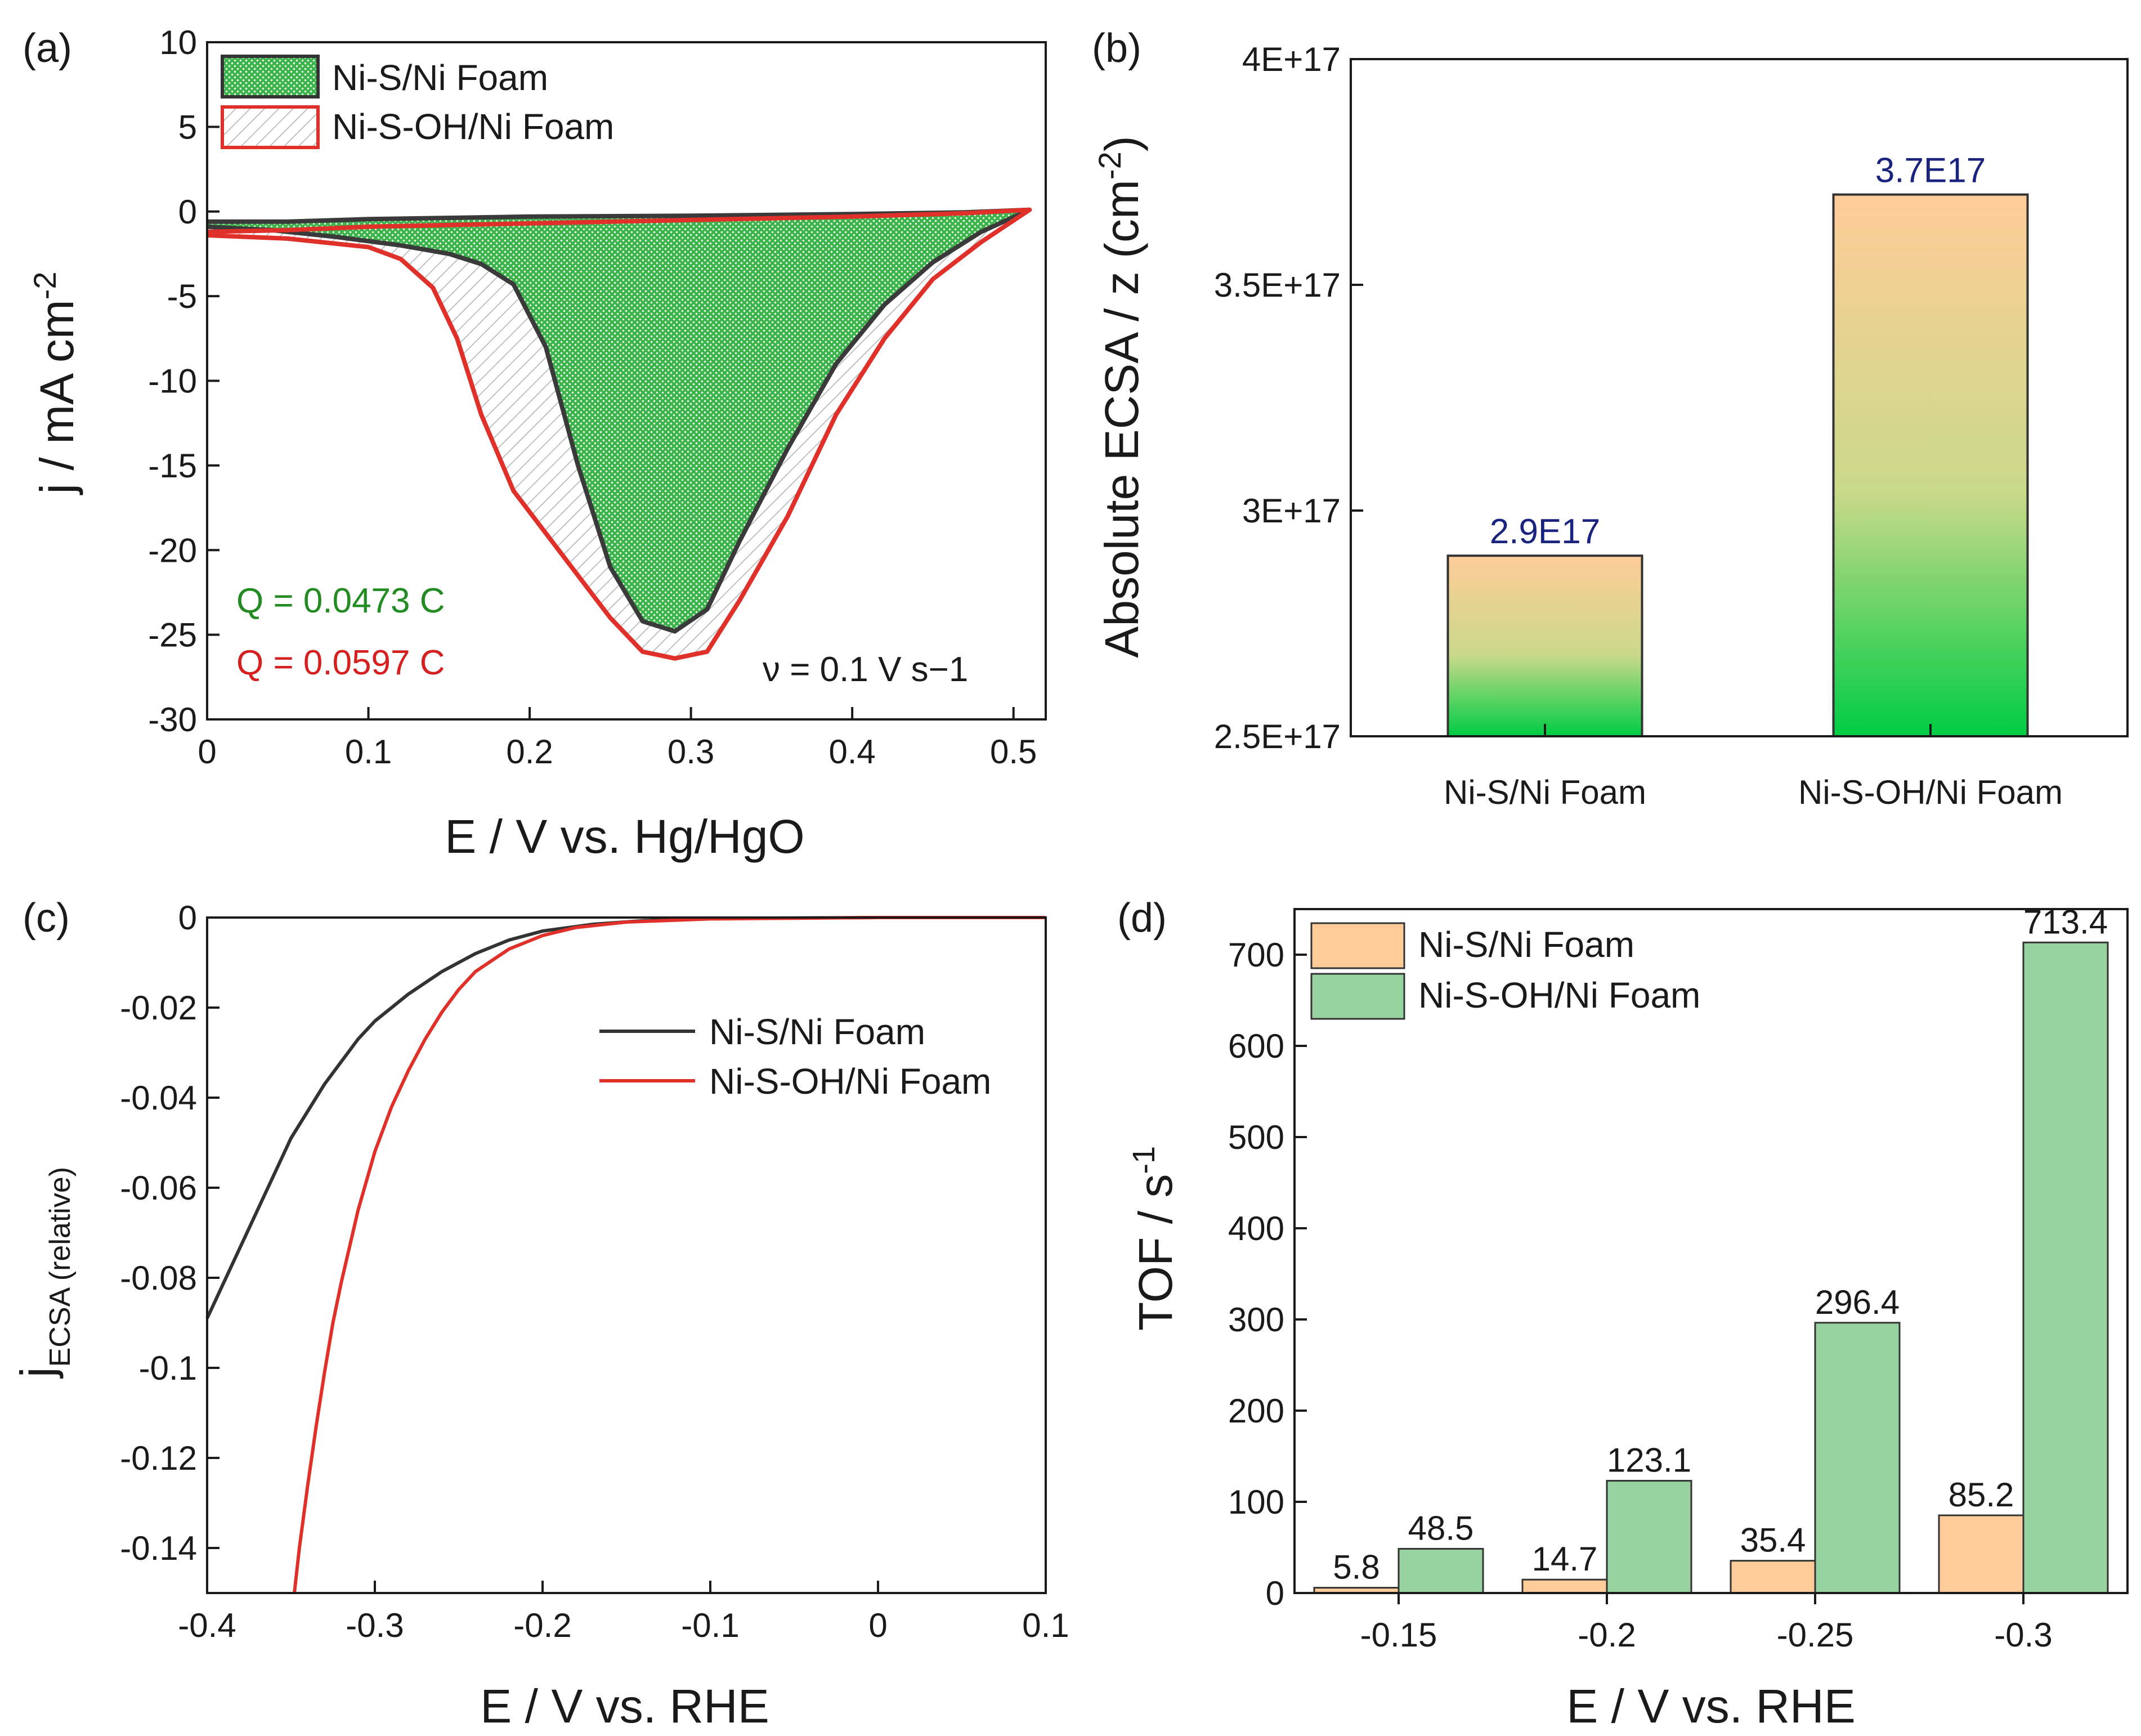  I want to click on a-ytick-label-7: -25, so click(172, 635).